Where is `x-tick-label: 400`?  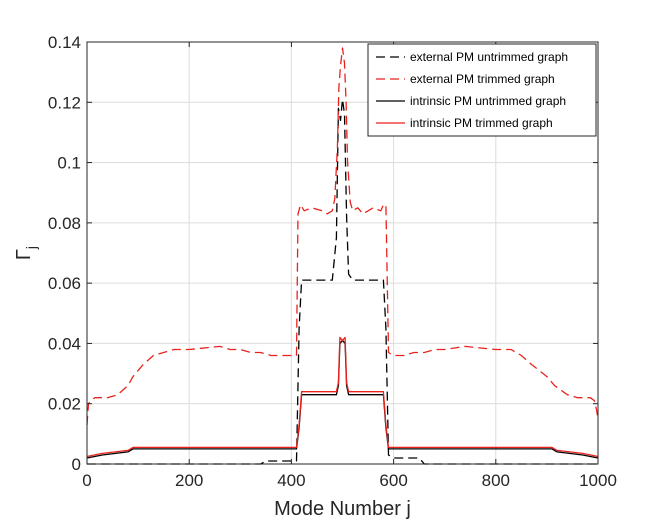 x-tick-label: 400 is located at coordinates (291, 480).